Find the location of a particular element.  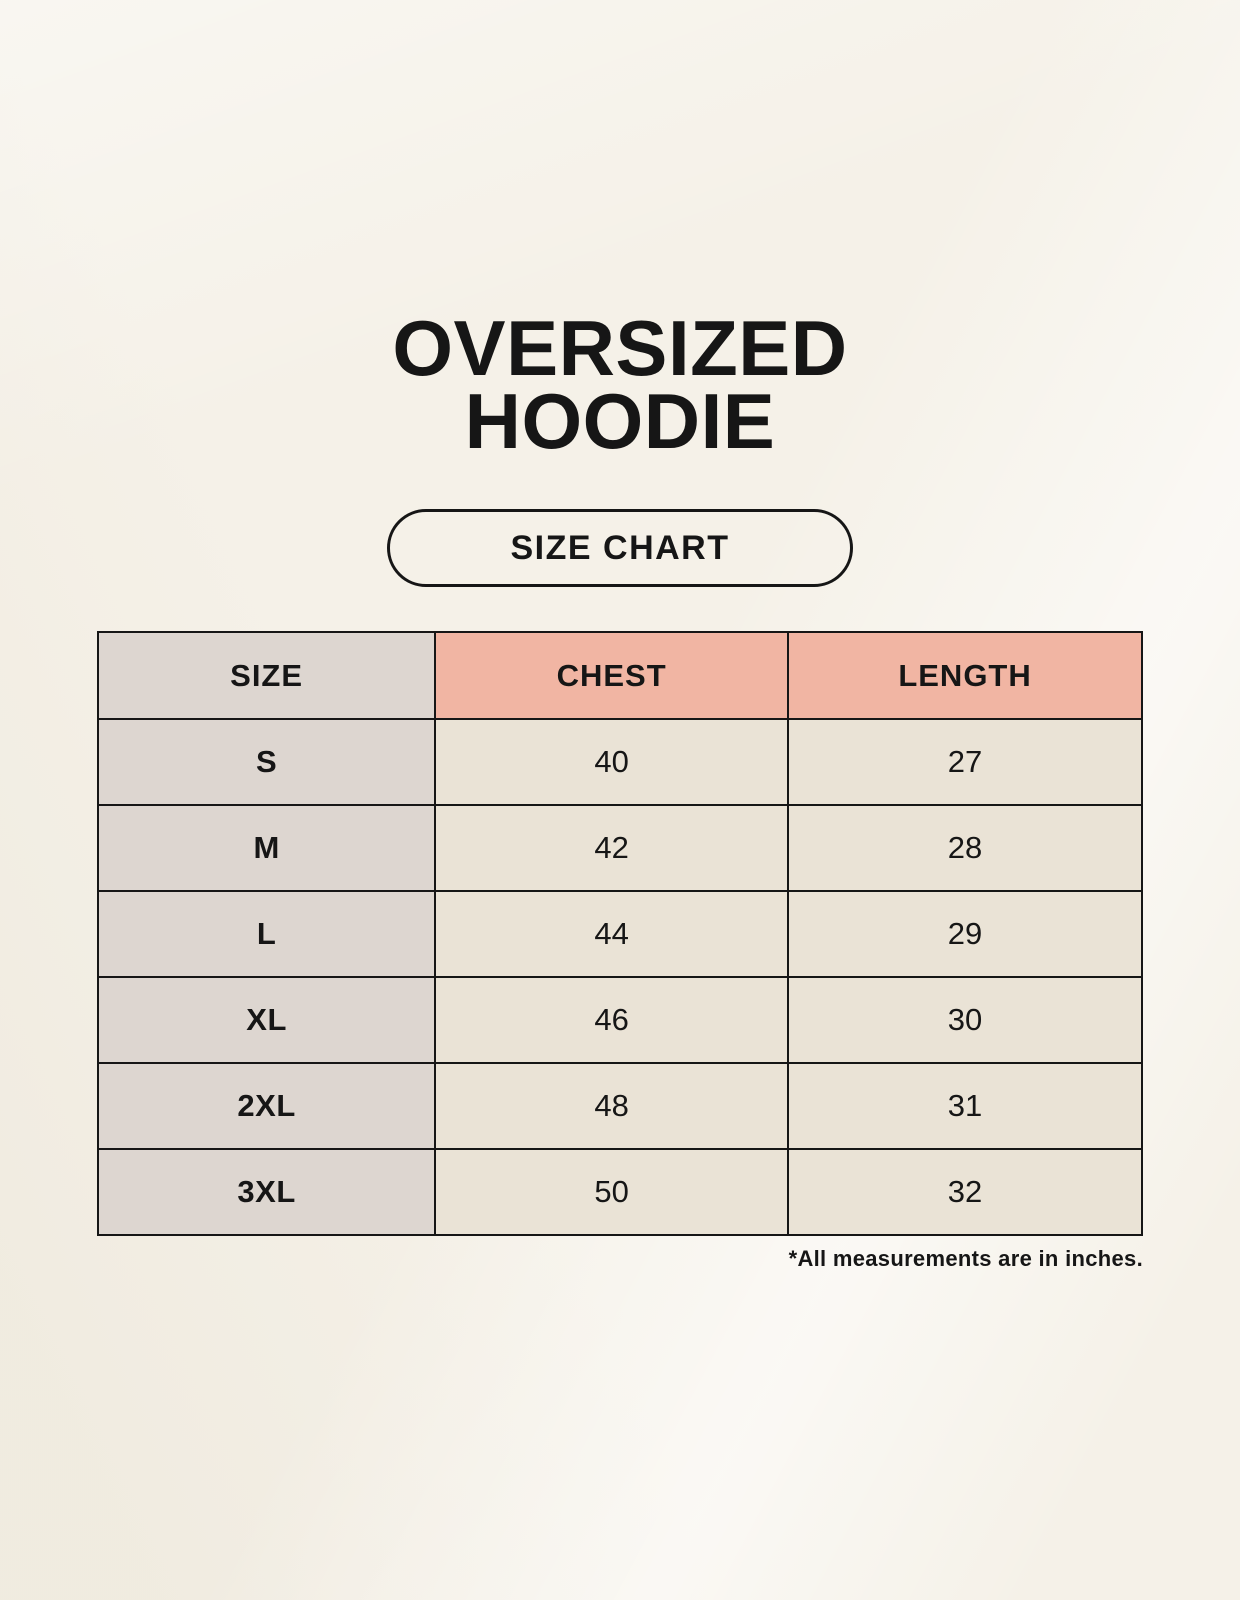

table-row-l: L 44 29 is located at coordinates (619, 934).